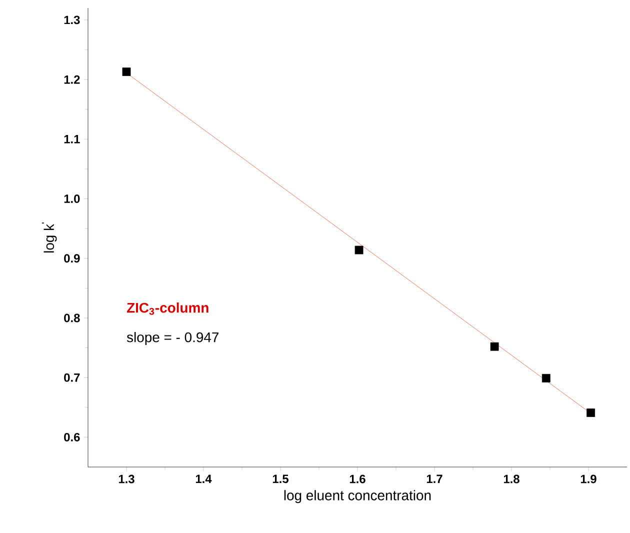 Image resolution: width=630 pixels, height=533 pixels. What do you see at coordinates (357, 497) in the screenshot?
I see `x-axis-title: log eluent concentration` at bounding box center [357, 497].